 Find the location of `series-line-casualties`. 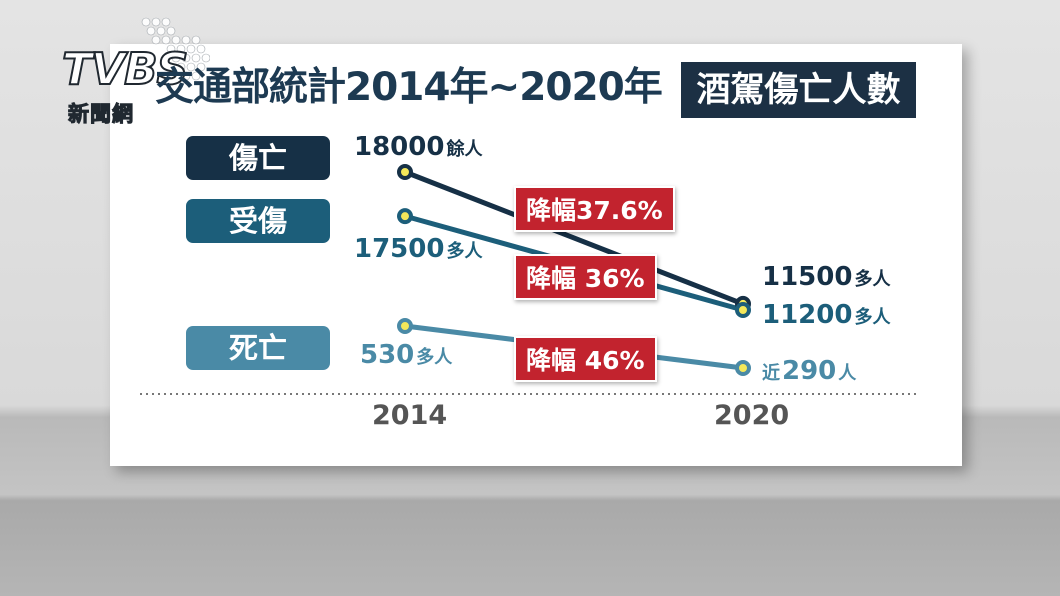

series-line-casualties is located at coordinates (574, 238).